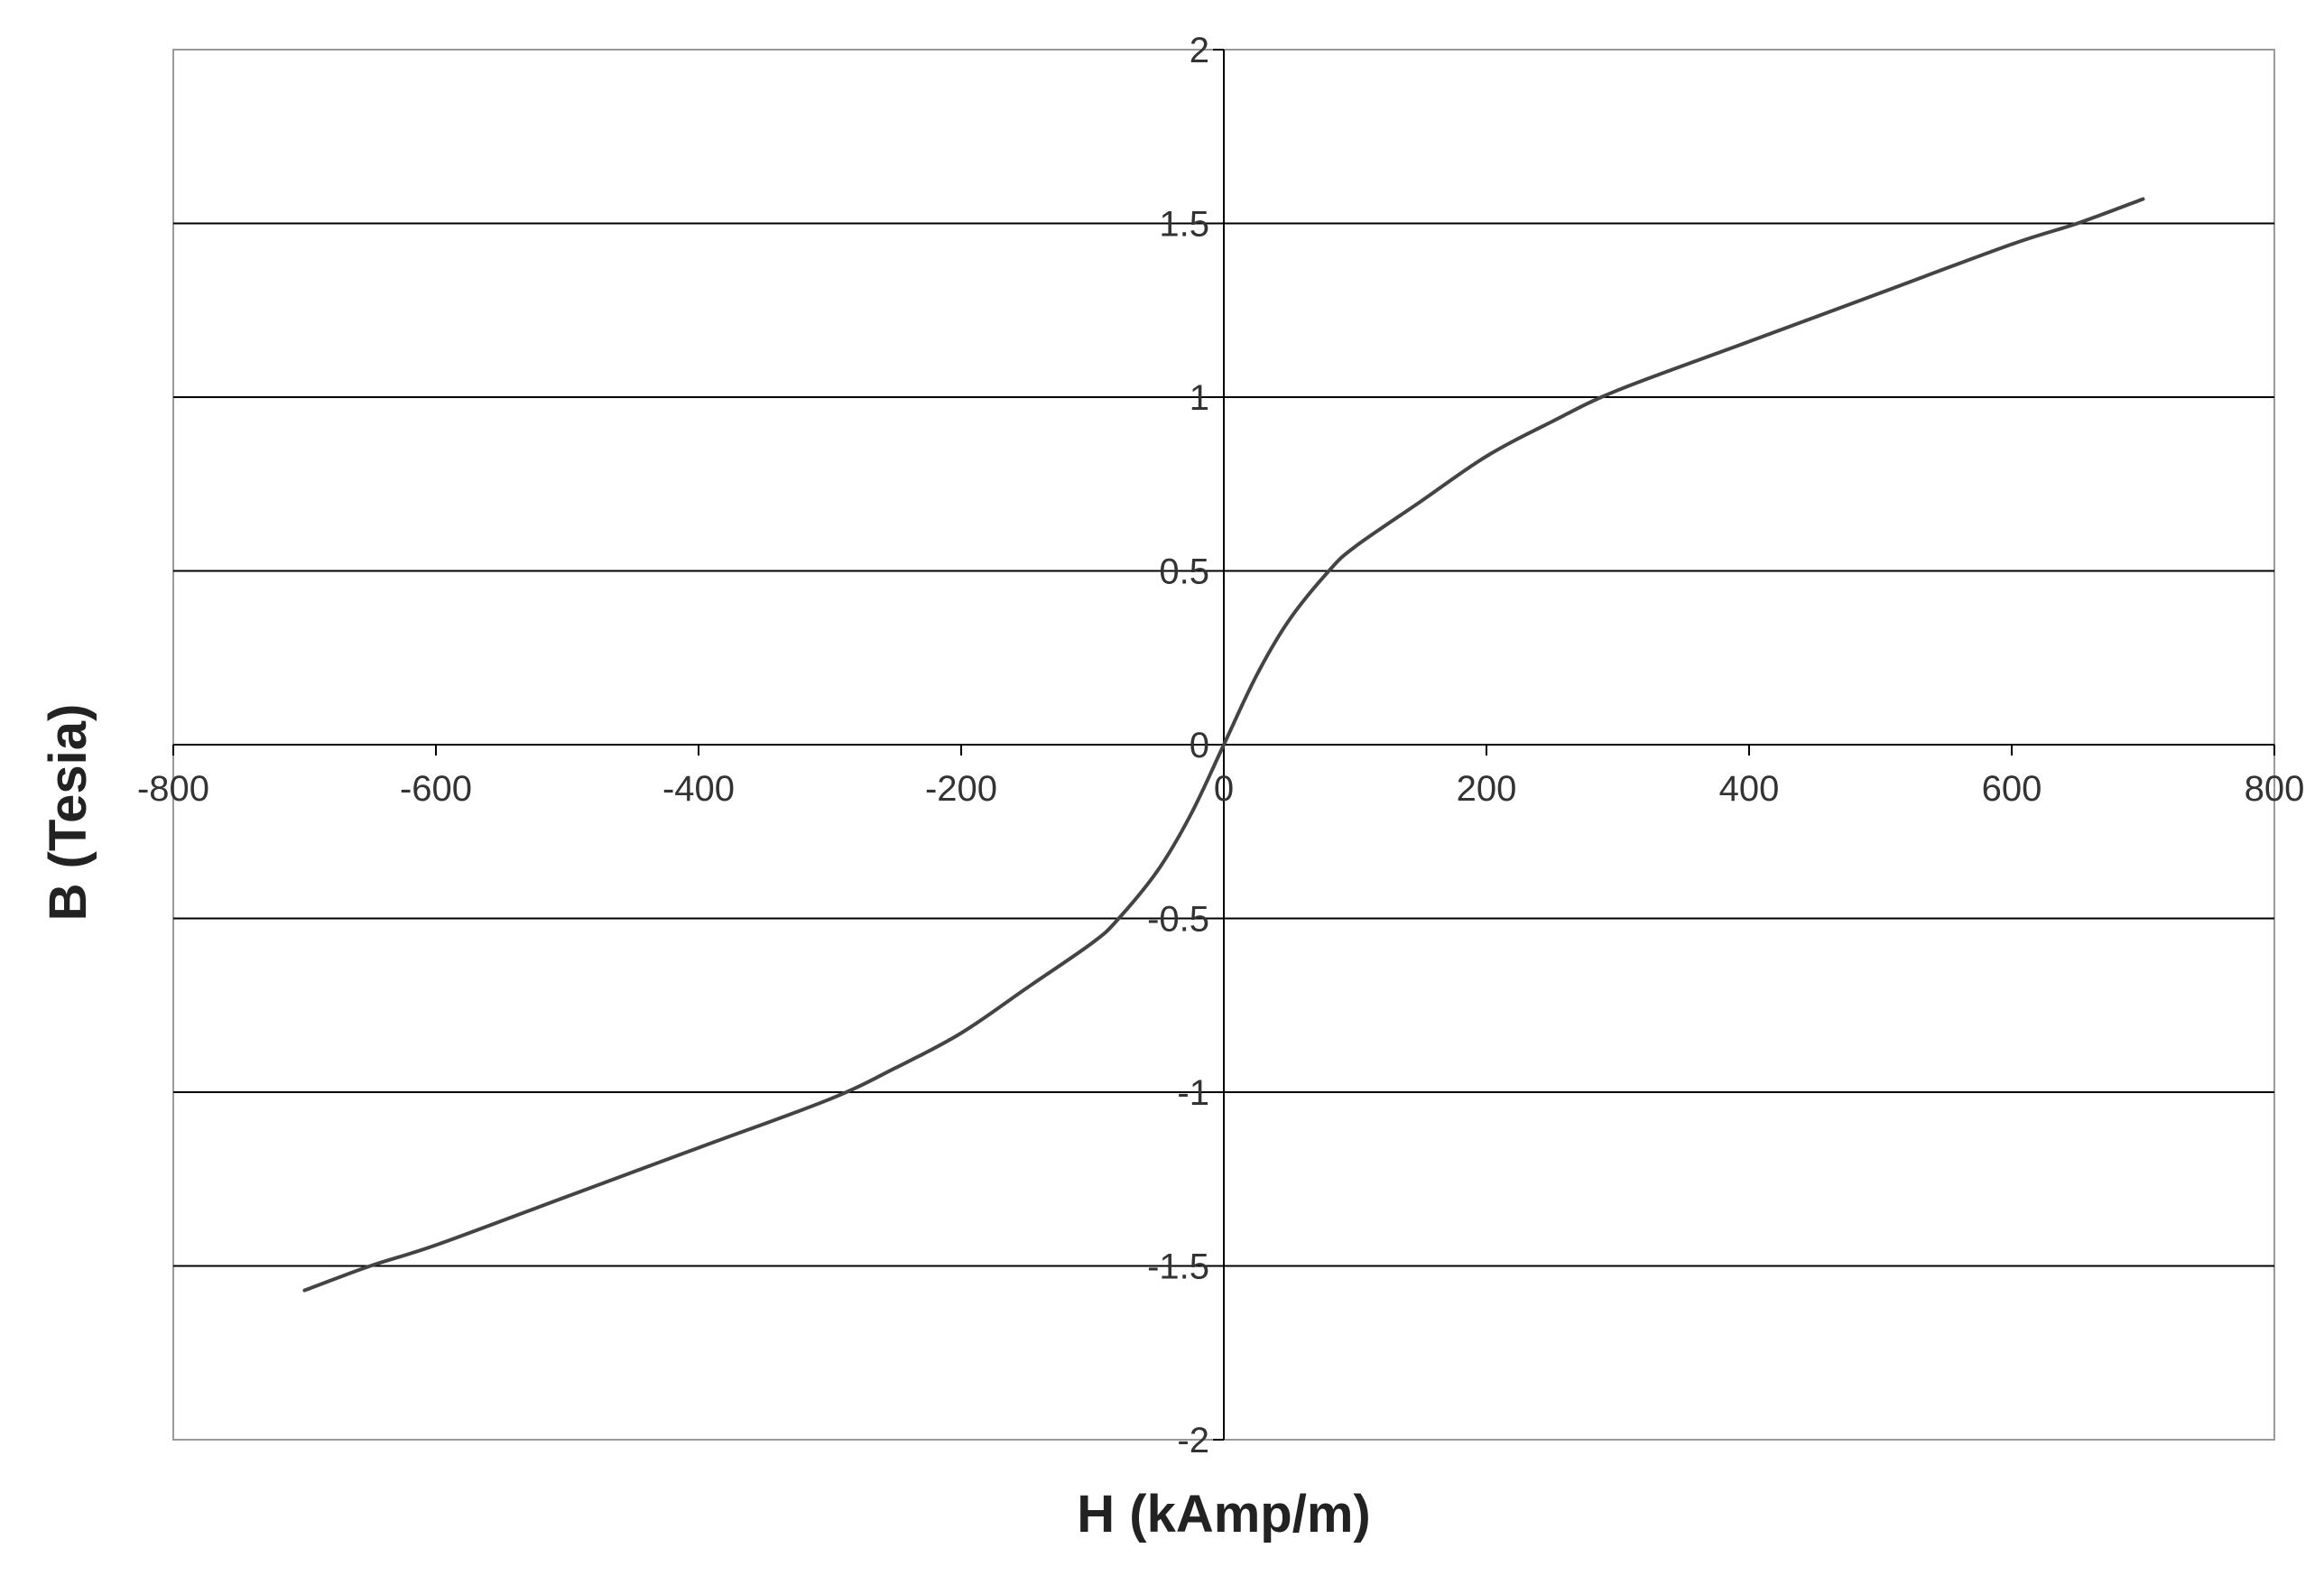 The width and height of the screenshot is (2324, 1576). What do you see at coordinates (1178, 1267) in the screenshot?
I see `y-tick-label: -1.5` at bounding box center [1178, 1267].